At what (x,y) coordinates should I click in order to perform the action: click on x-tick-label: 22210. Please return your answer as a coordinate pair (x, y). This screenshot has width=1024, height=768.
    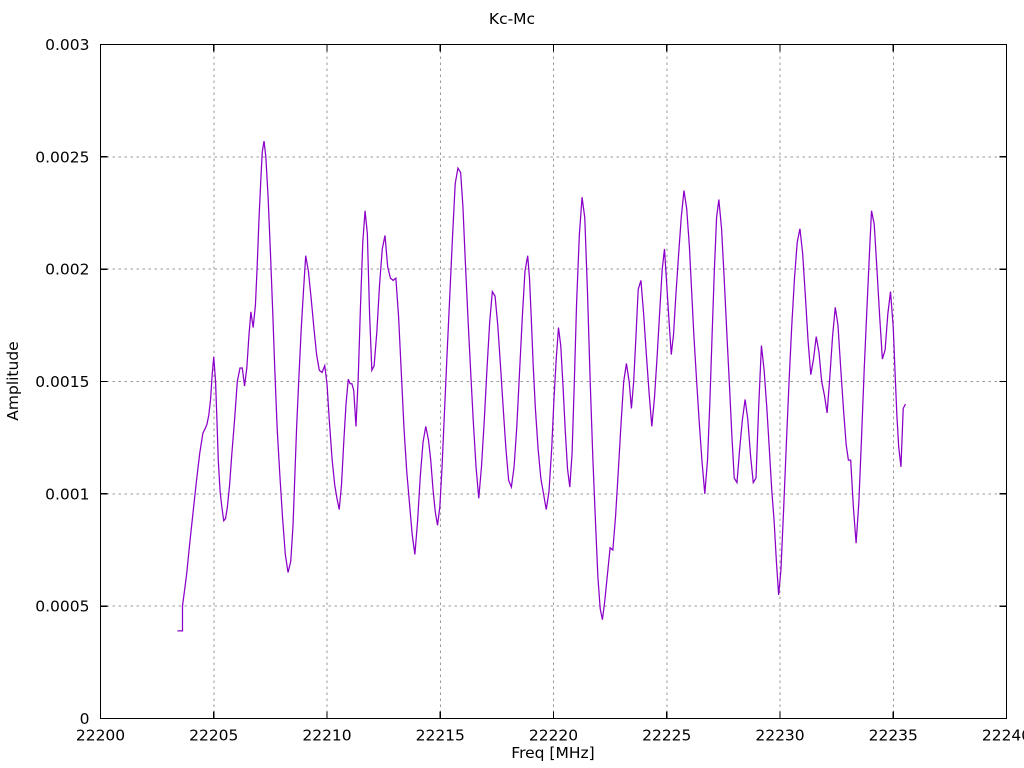
    Looking at the image, I should click on (326, 736).